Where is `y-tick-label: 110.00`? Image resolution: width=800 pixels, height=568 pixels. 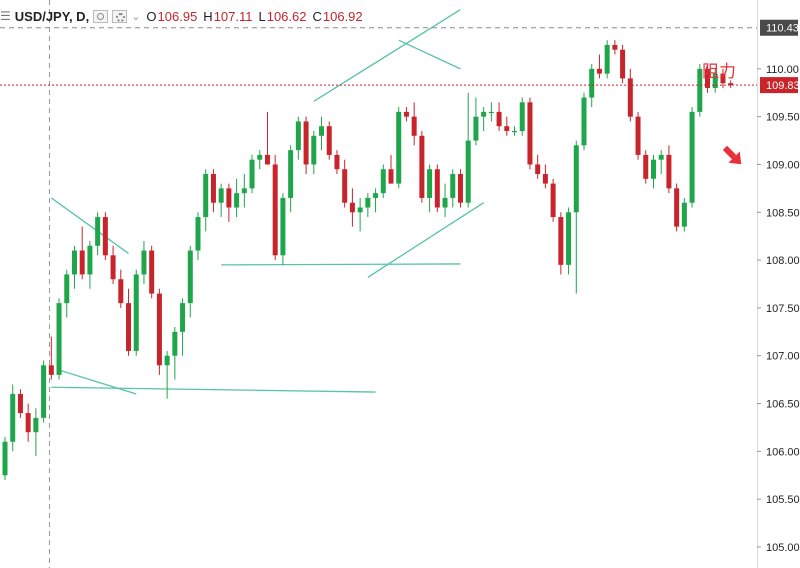 y-tick-label: 110.00 is located at coordinates (782, 70).